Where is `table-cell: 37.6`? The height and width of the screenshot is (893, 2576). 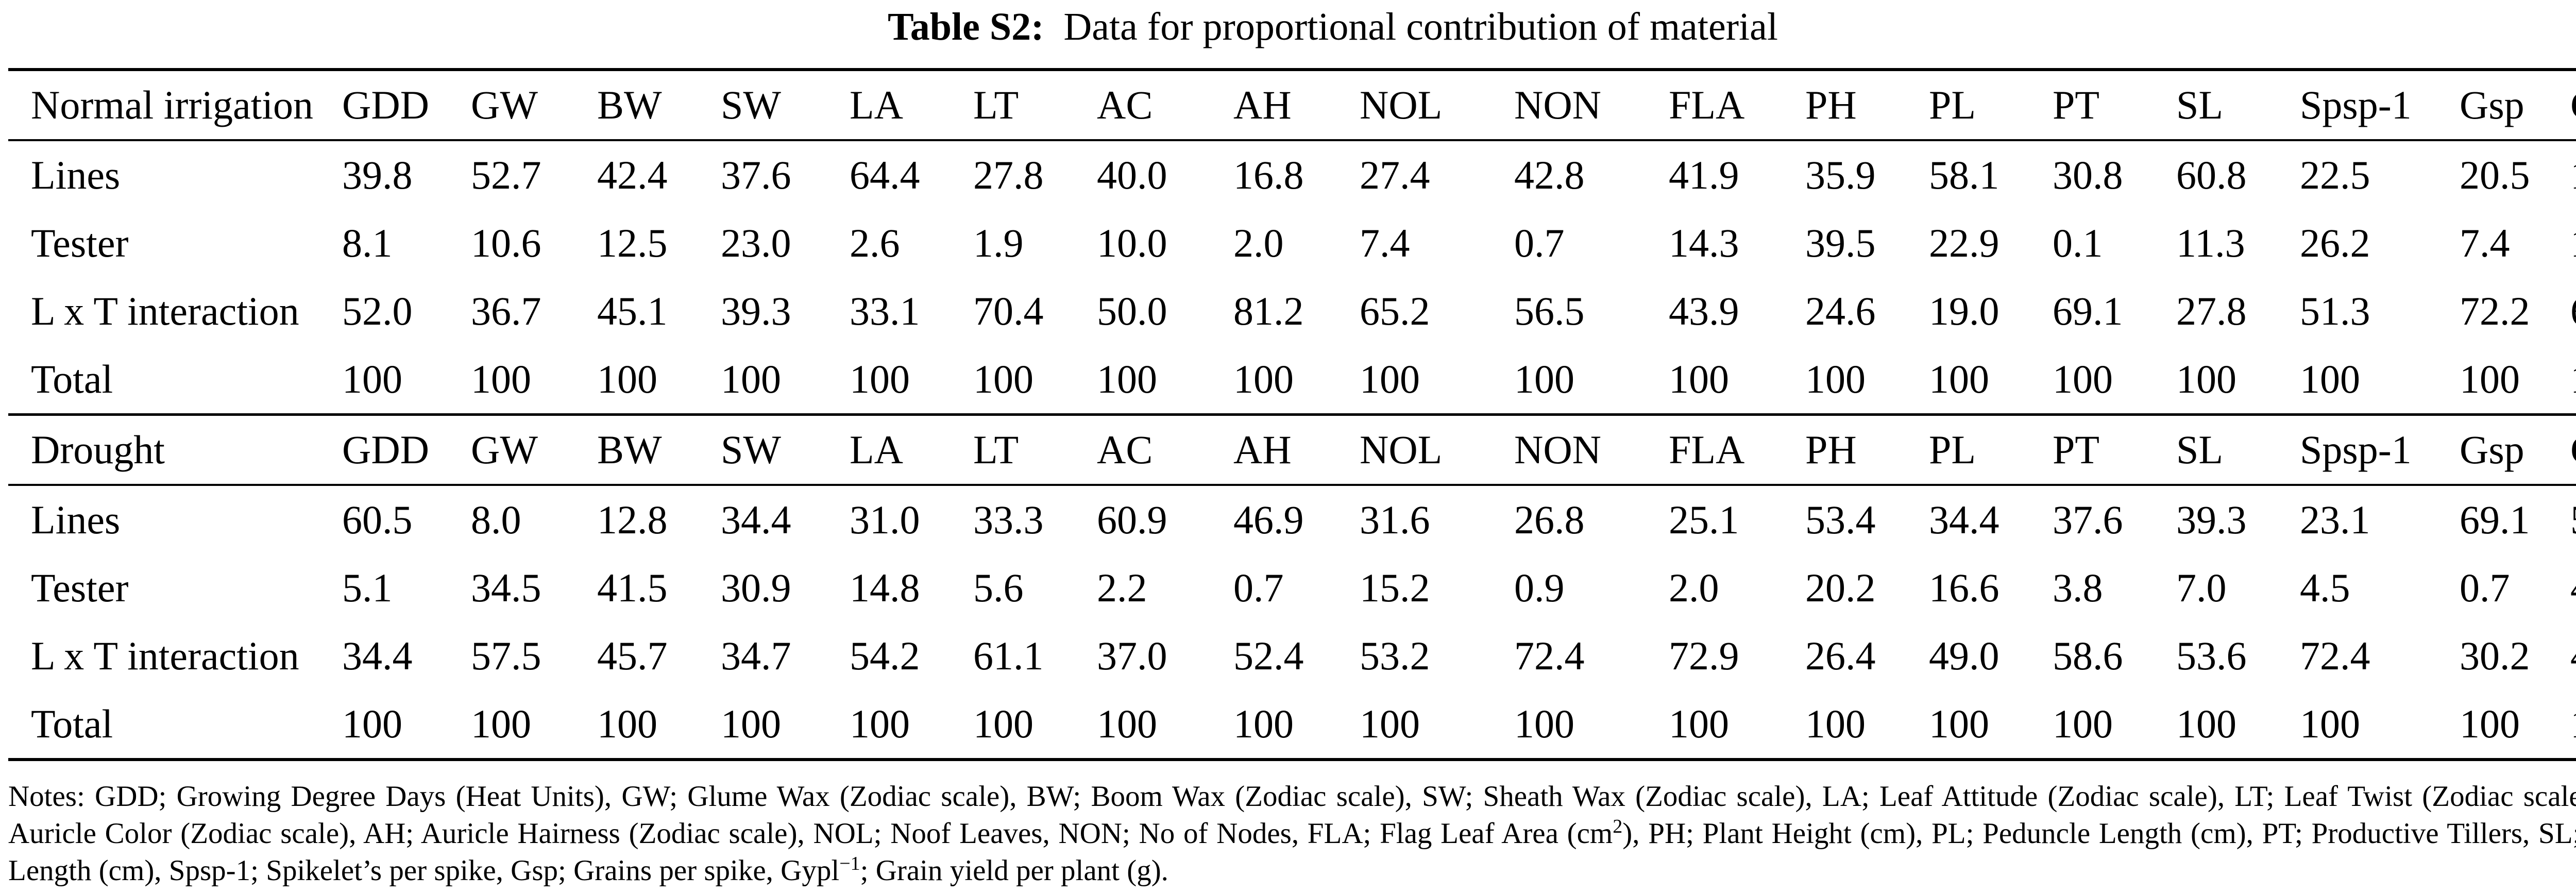
table-cell: 37.6 is located at coordinates (2088, 519).